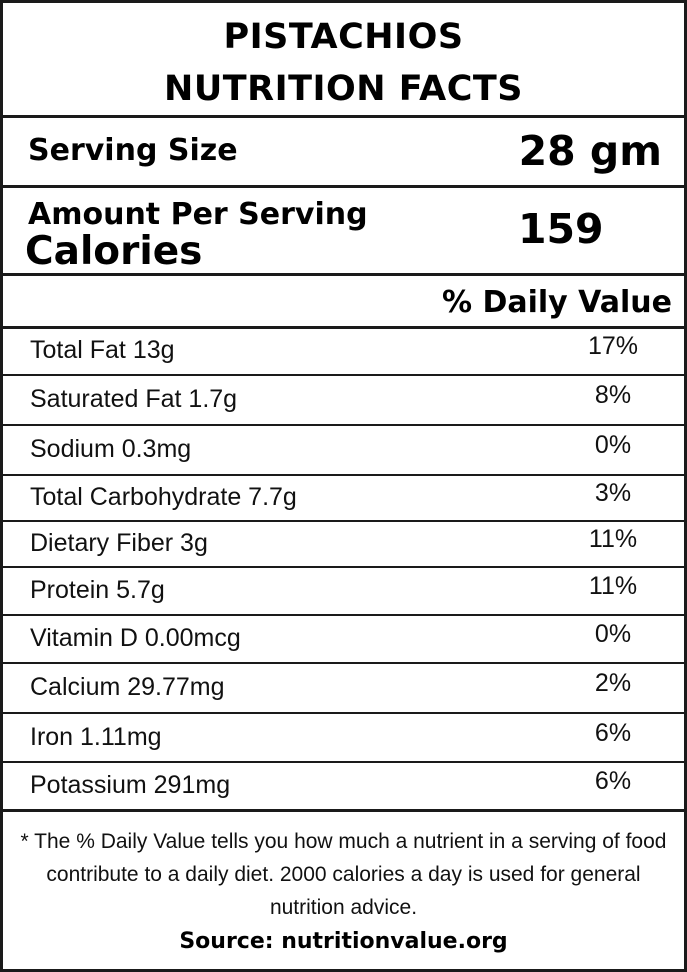  Describe the element at coordinates (343, 116) in the screenshot. I see `divider-title` at that location.